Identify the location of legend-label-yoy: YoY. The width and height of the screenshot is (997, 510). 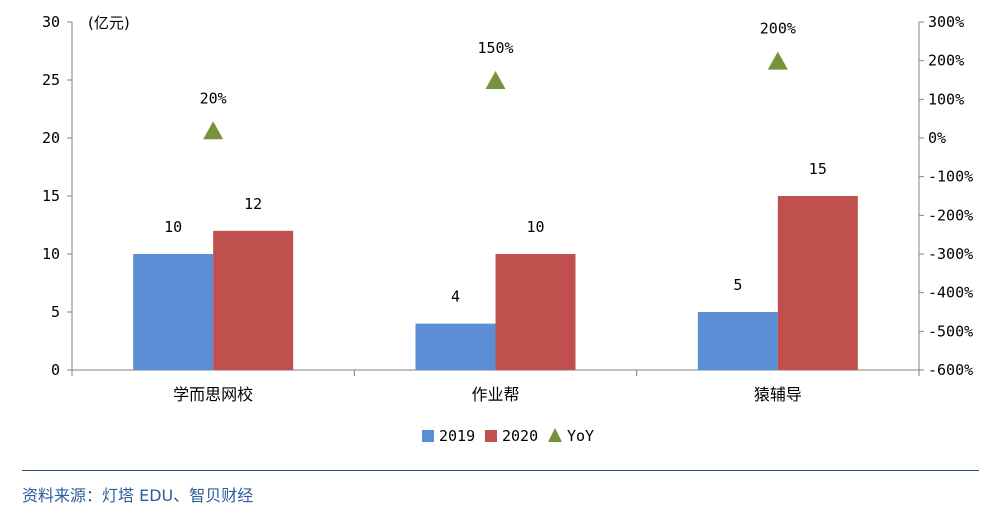
(580, 436).